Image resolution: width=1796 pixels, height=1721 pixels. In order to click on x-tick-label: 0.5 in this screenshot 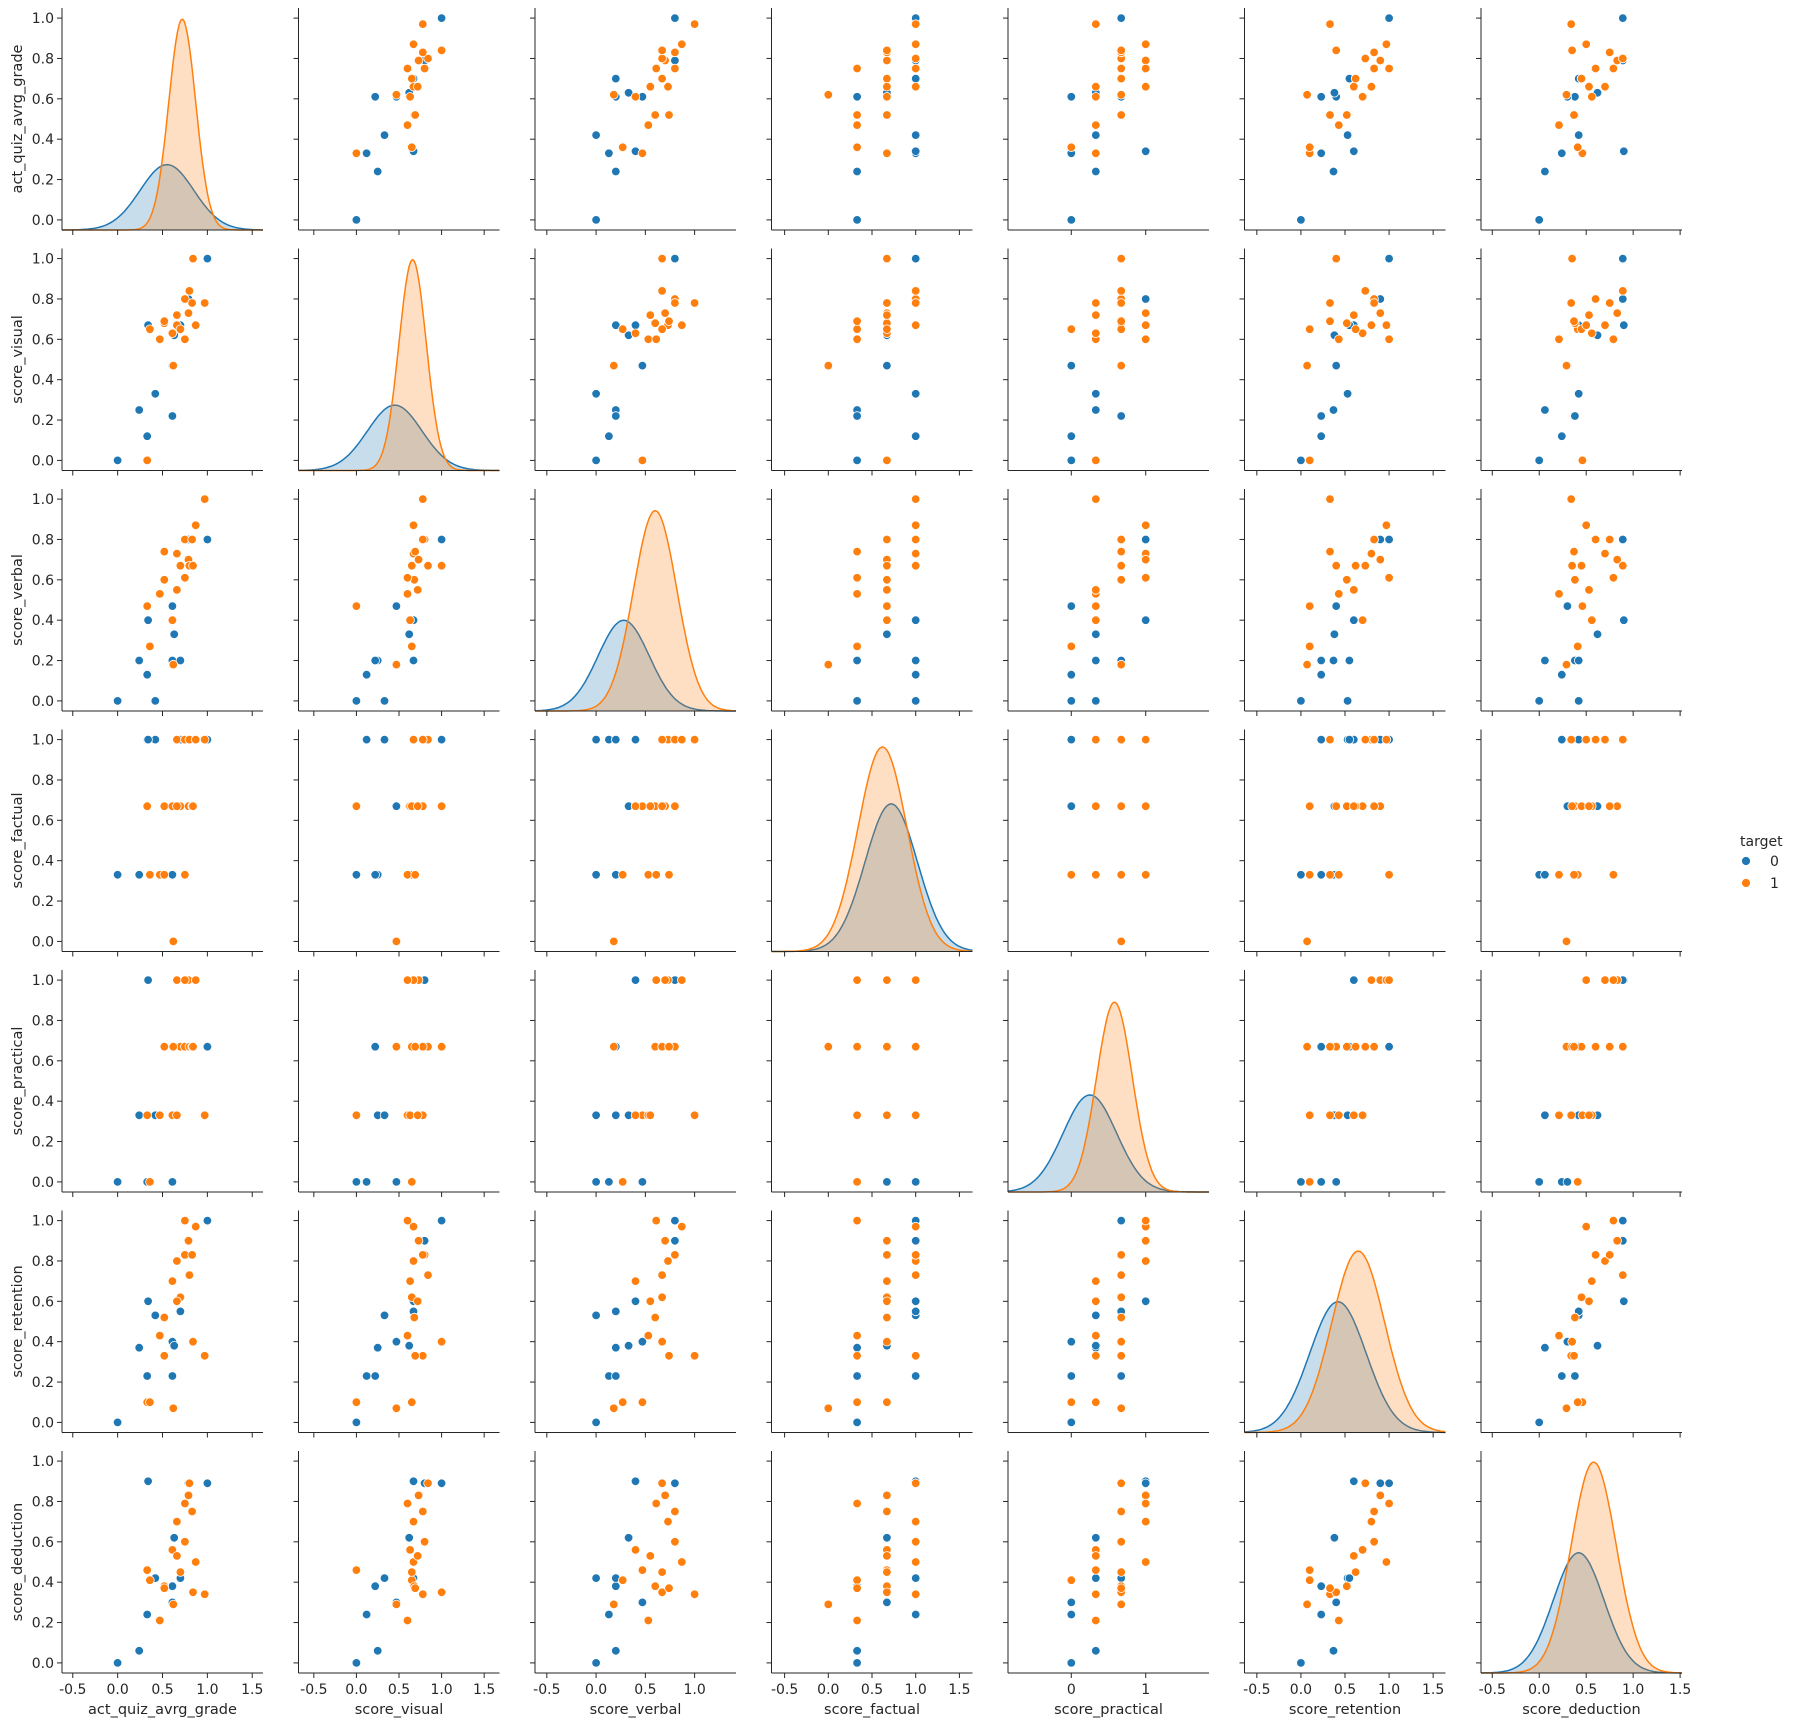, I will do `click(1345, 1690)`.